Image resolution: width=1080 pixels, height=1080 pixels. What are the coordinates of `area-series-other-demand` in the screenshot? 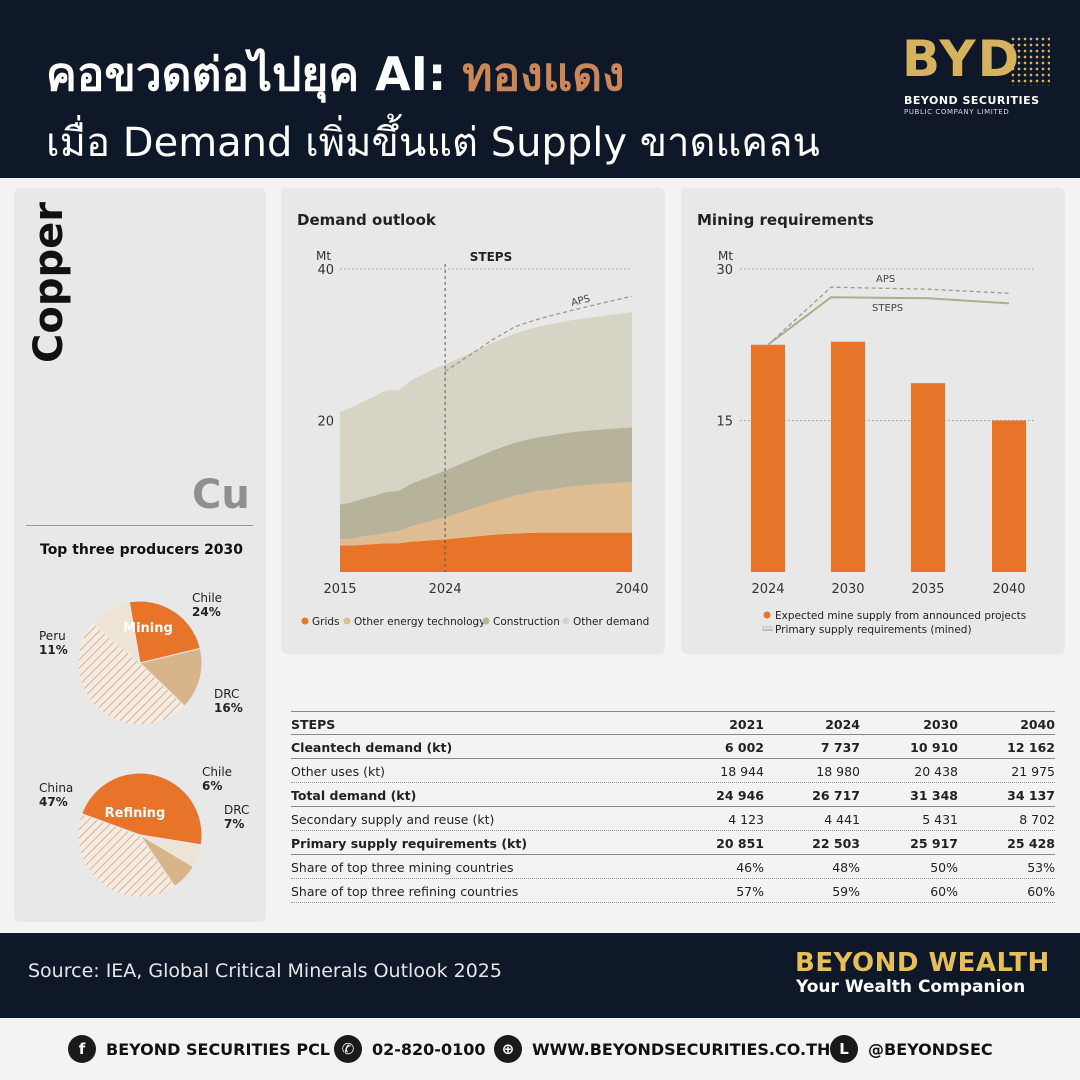 It's located at (486, 408).